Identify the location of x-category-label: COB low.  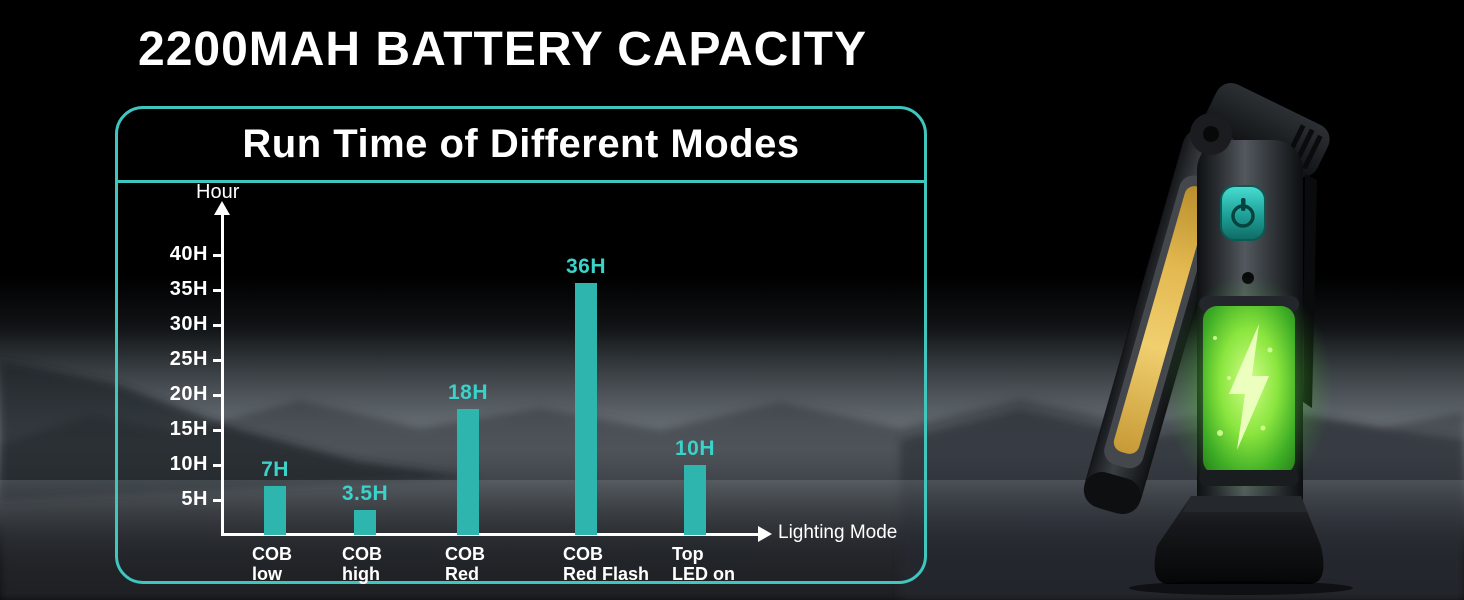
(272, 564).